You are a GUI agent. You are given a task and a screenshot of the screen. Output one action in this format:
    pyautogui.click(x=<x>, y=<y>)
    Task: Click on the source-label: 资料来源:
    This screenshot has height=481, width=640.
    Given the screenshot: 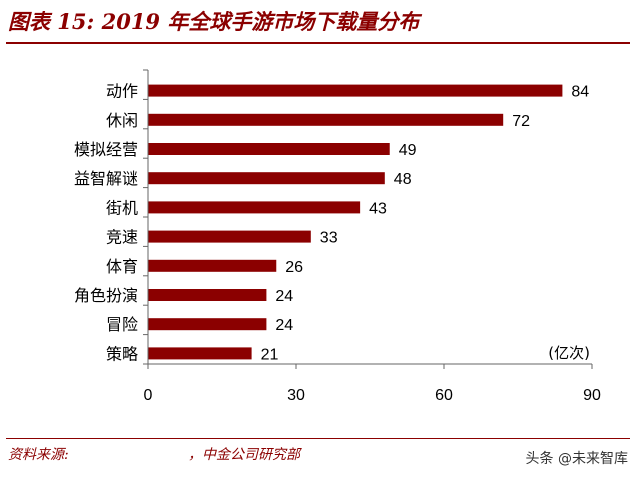 What is the action you would take?
    pyautogui.click(x=38, y=455)
    